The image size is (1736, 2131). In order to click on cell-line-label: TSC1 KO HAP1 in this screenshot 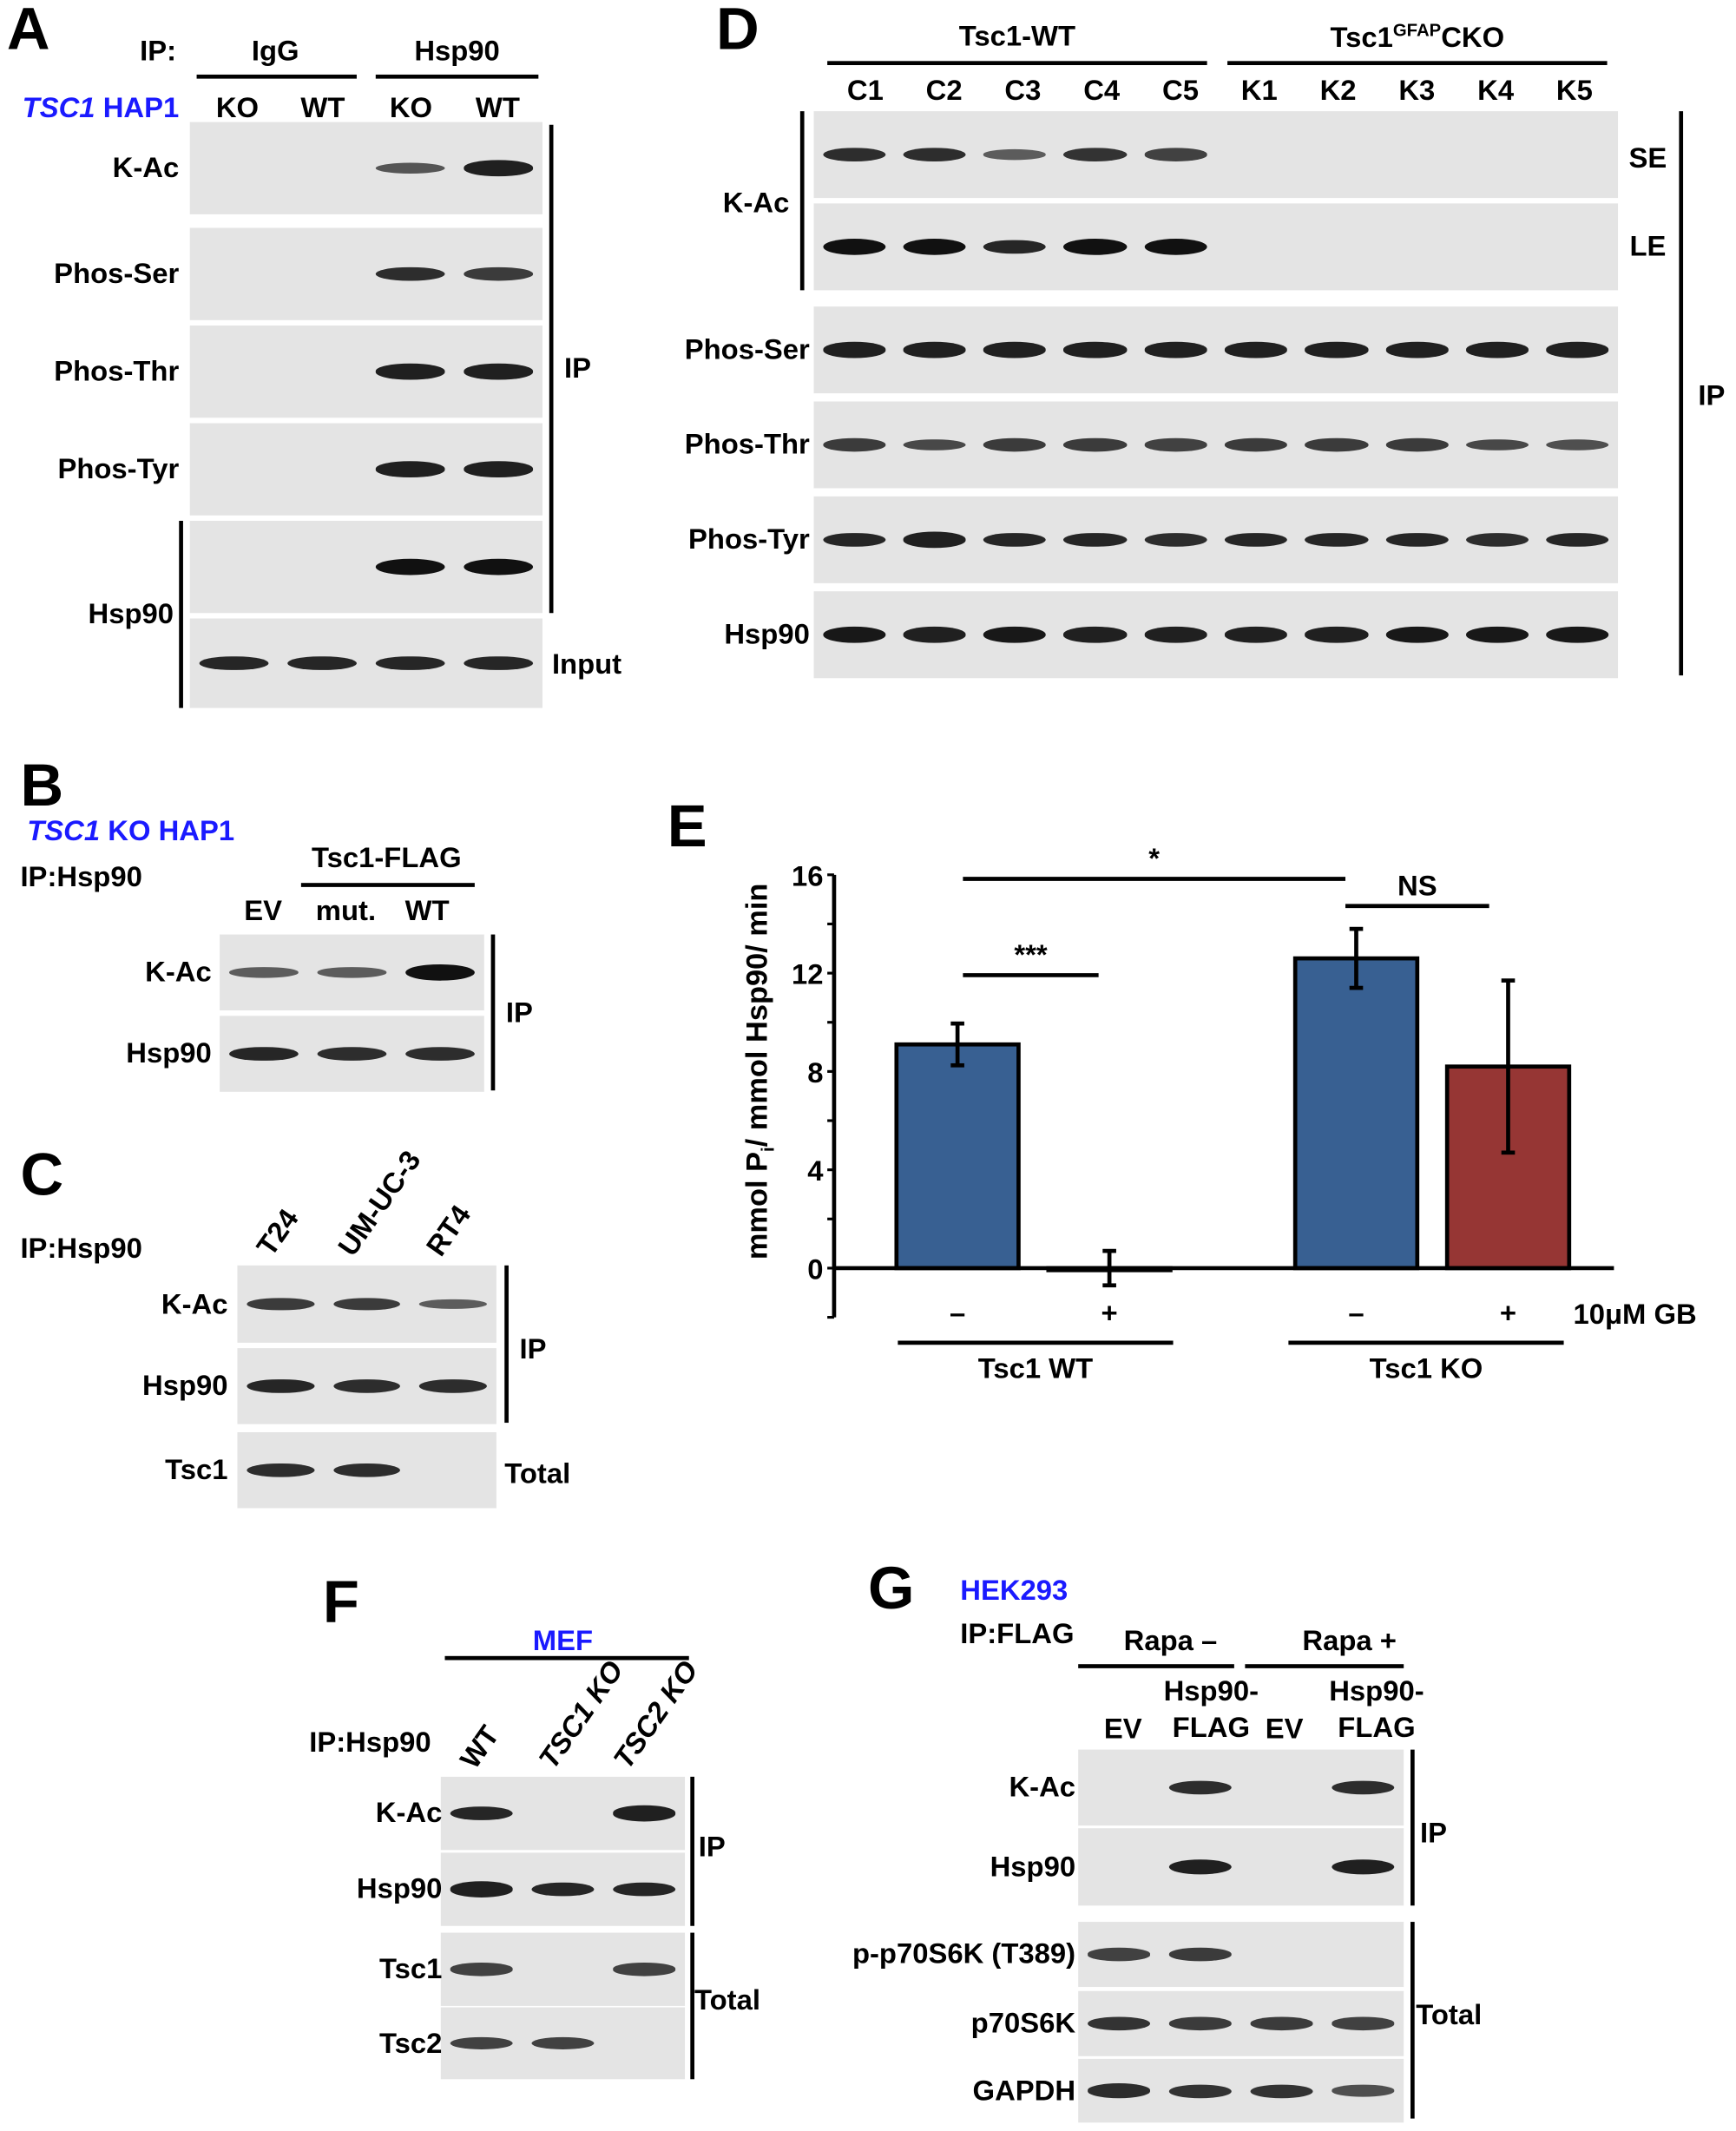, I will do `click(131, 831)`.